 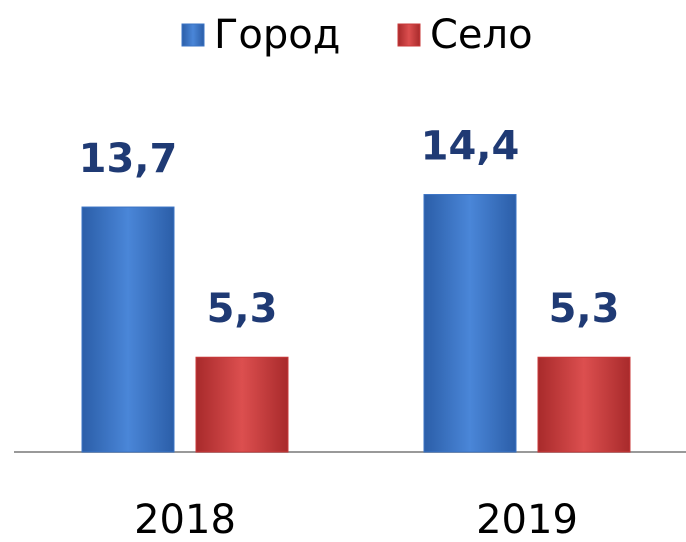 What do you see at coordinates (527, 519) in the screenshot?
I see `x-tick-label: 2019` at bounding box center [527, 519].